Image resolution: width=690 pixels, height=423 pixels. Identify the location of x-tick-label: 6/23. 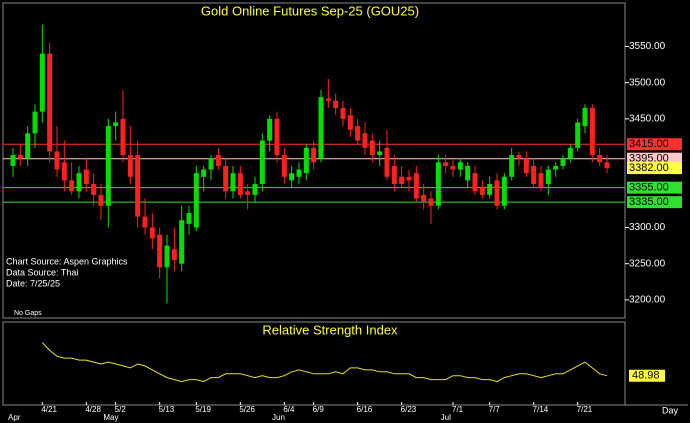
(409, 409).